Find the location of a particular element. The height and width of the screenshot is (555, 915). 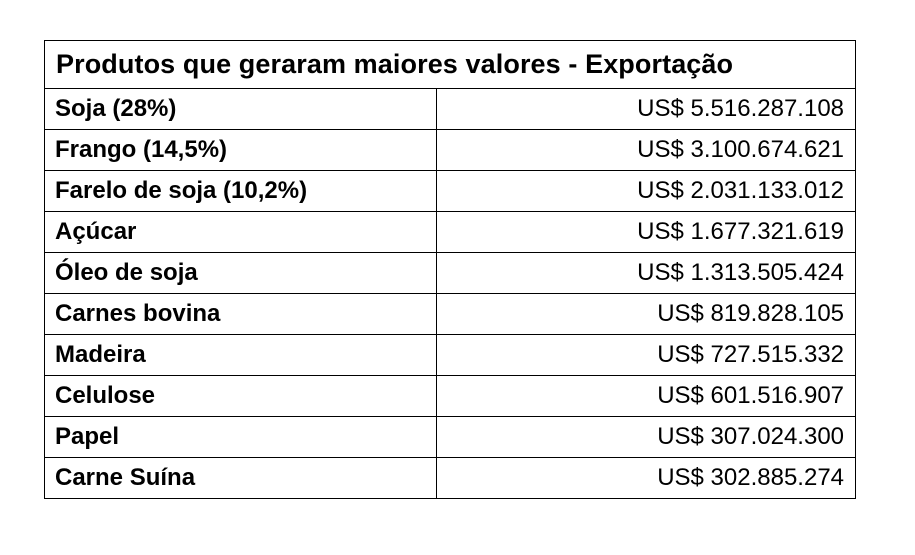

product-name: Celulose is located at coordinates (240, 396).